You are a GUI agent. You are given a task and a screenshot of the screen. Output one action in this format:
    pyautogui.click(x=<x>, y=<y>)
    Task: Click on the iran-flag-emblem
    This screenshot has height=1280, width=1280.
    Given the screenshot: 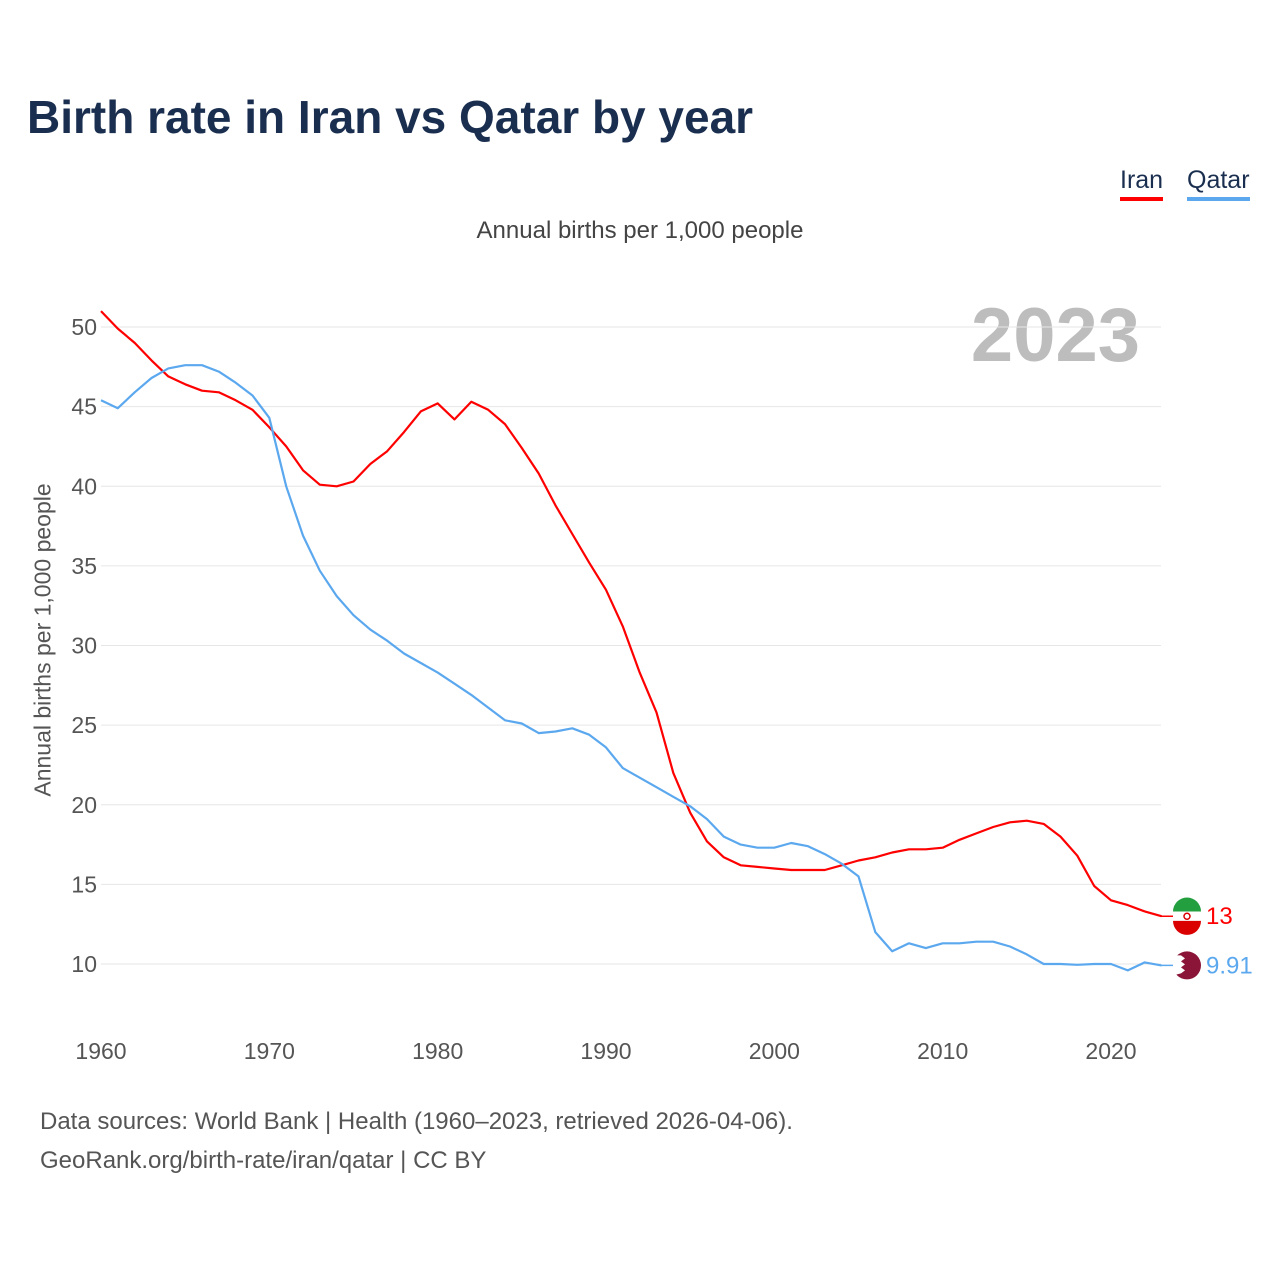 What is the action you would take?
    pyautogui.click(x=1187, y=916)
    